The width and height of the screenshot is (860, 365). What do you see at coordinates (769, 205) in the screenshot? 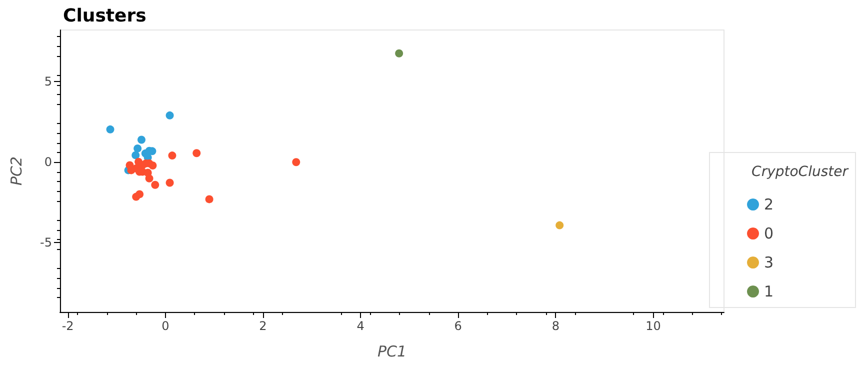
I see `legend-label: 2` at bounding box center [769, 205].